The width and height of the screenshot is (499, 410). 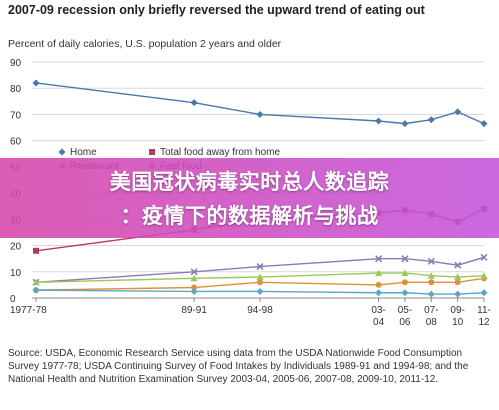 What do you see at coordinates (249, 182) in the screenshot?
I see `overlay-line-1: 美国冠状病毒实时总人数追踪` at bounding box center [249, 182].